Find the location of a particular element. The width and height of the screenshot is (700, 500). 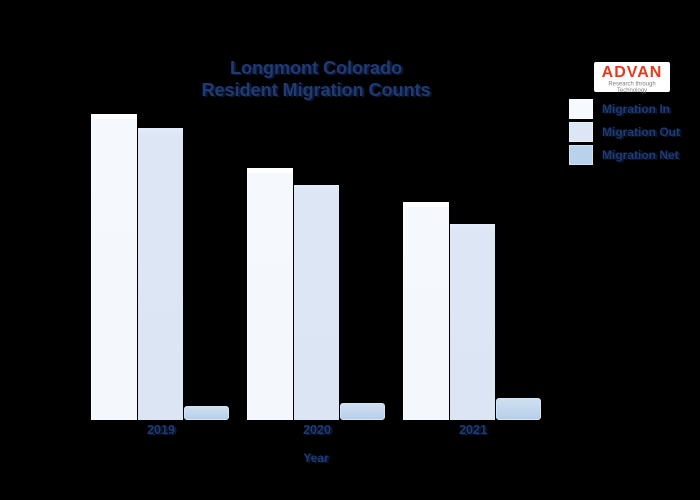

legend-label: Migration Out is located at coordinates (641, 132).